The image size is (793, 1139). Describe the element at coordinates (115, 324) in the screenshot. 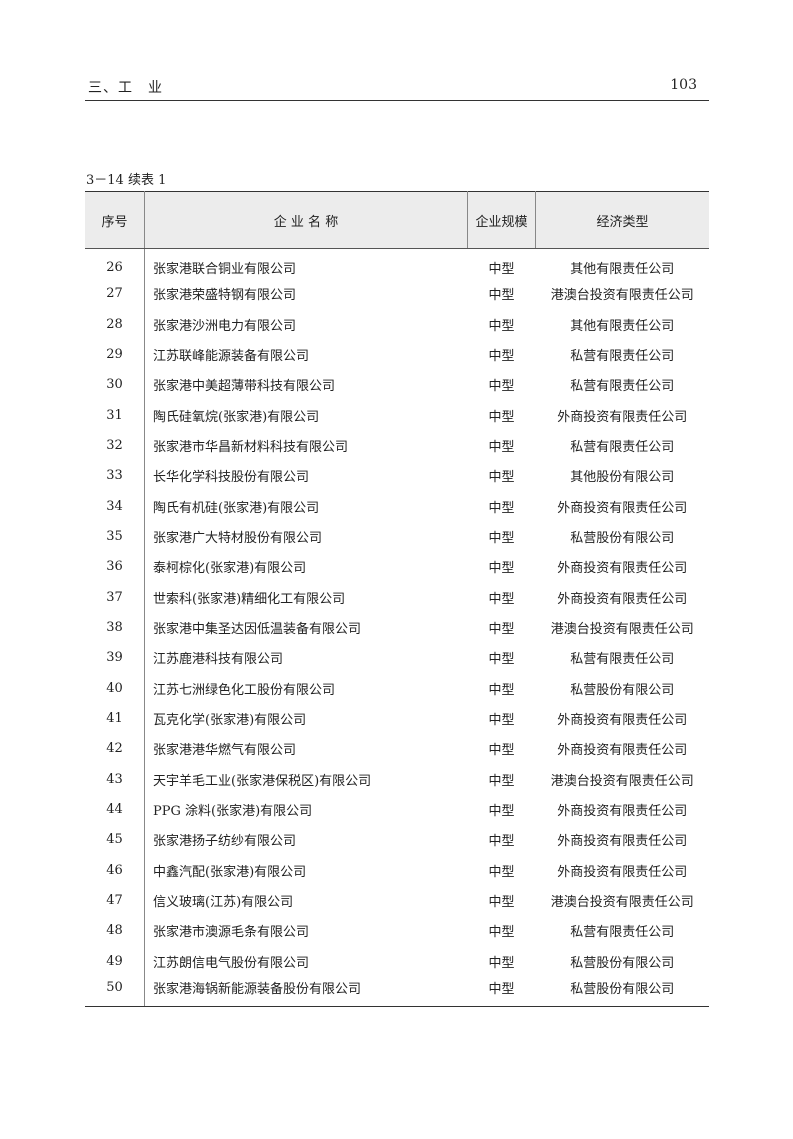

I see `cell-seq: 28` at that location.